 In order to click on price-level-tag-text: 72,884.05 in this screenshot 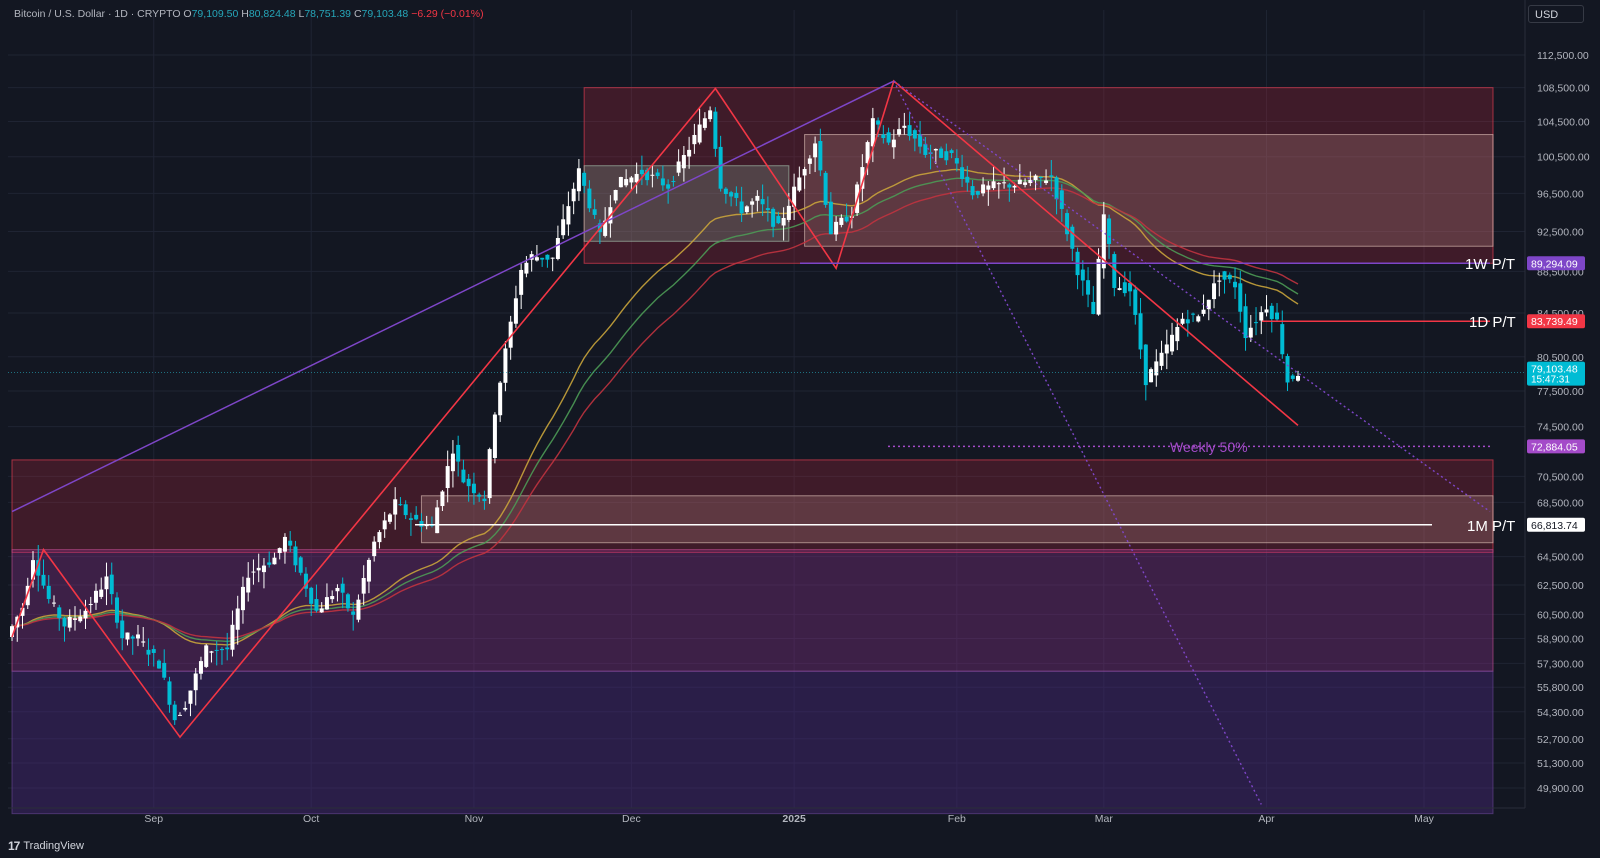, I will do `click(1554, 447)`.